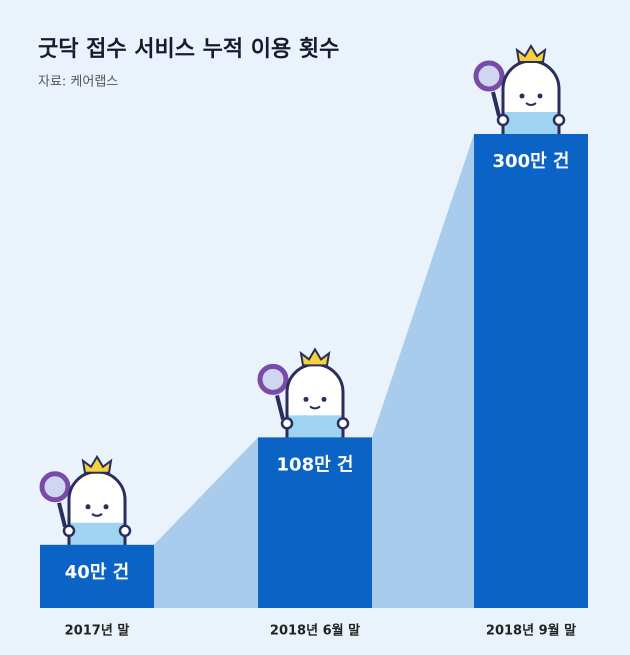  I want to click on x-tick-label: 2018년 9월 말, so click(531, 631).